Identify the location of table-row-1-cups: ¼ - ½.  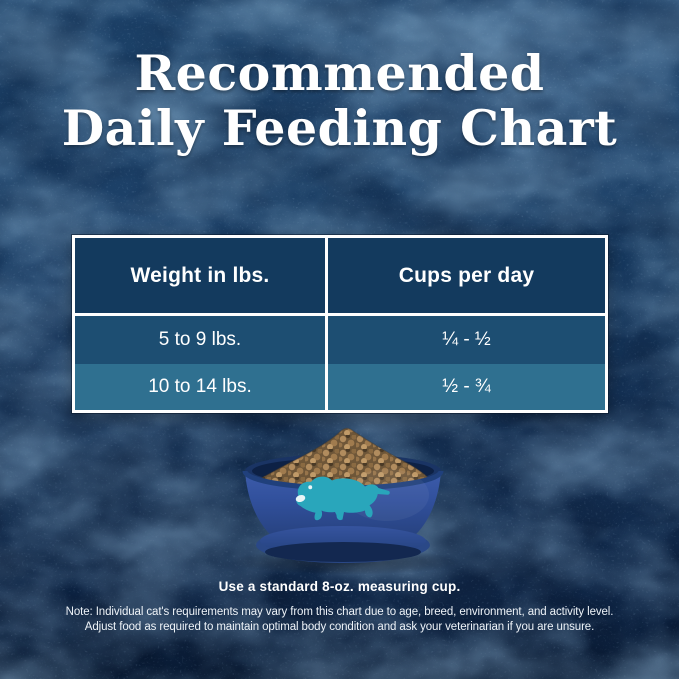
(466, 340).